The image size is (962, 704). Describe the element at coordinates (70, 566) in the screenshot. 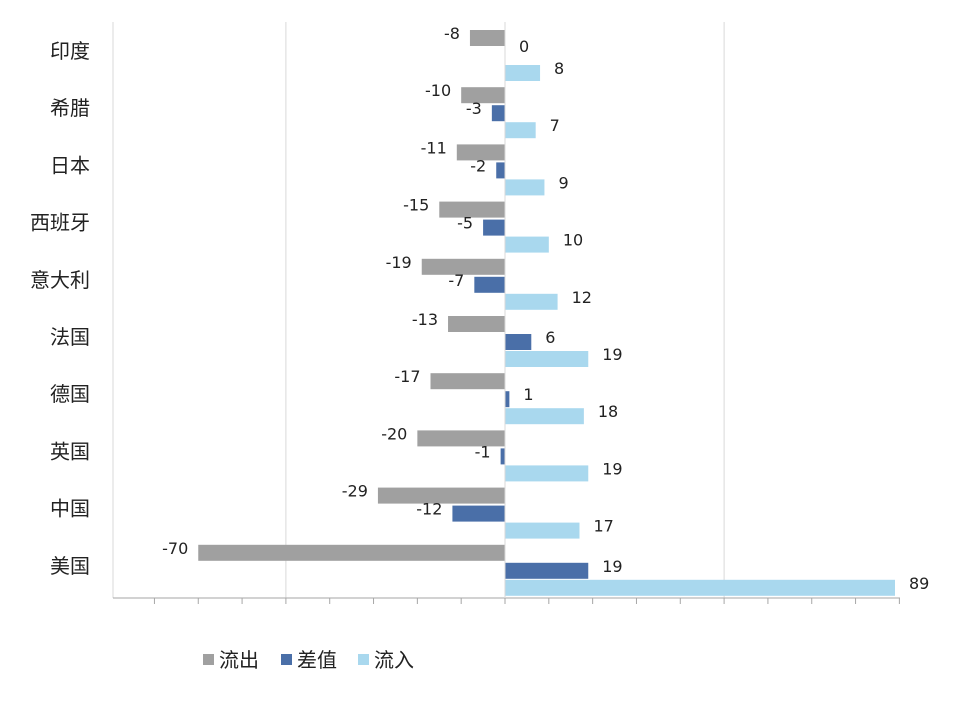

I see `category-label: 美国` at that location.